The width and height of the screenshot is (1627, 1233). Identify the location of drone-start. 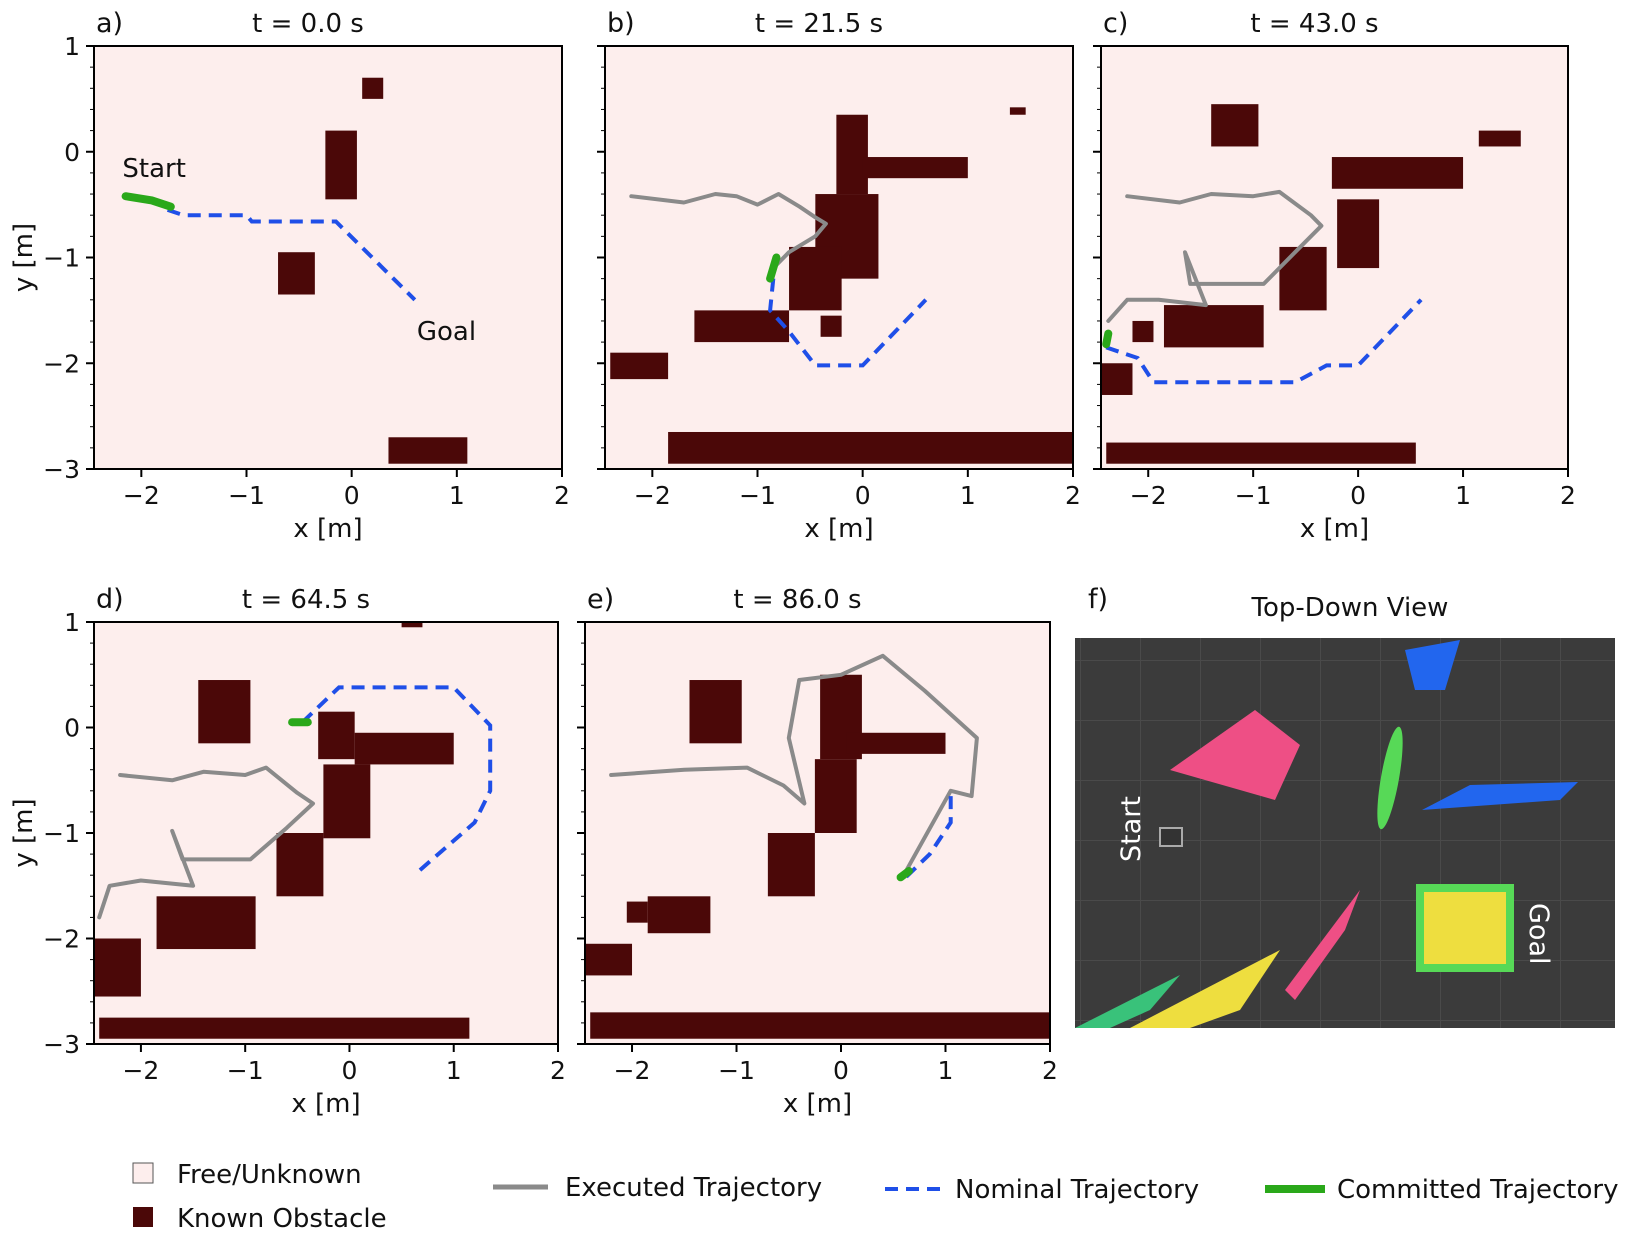
(1171, 837).